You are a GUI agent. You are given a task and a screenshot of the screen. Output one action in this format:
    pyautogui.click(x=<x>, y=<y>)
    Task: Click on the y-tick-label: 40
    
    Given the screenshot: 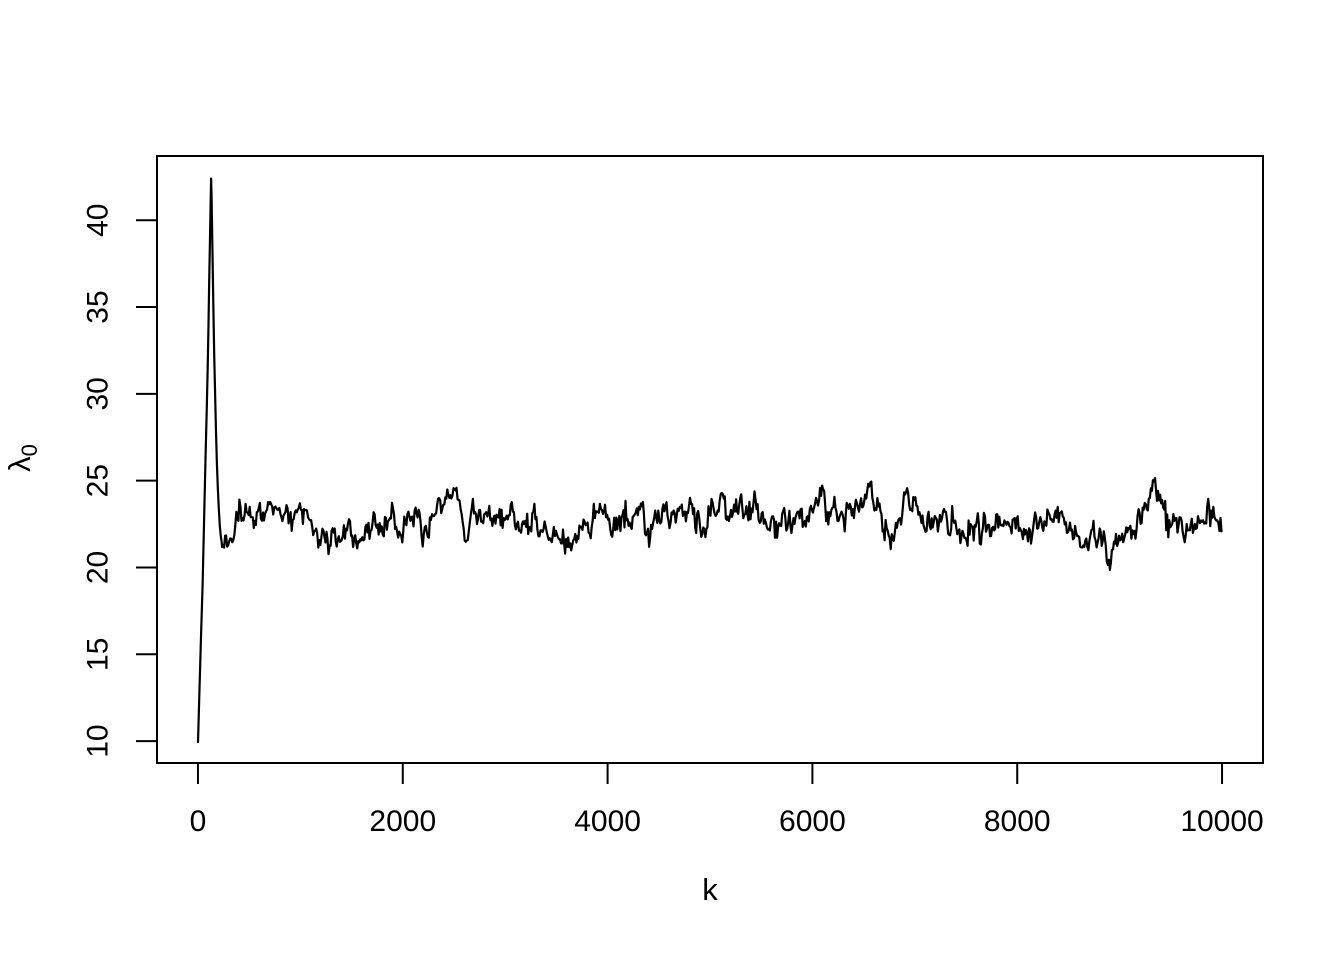 What is the action you would take?
    pyautogui.click(x=98, y=220)
    